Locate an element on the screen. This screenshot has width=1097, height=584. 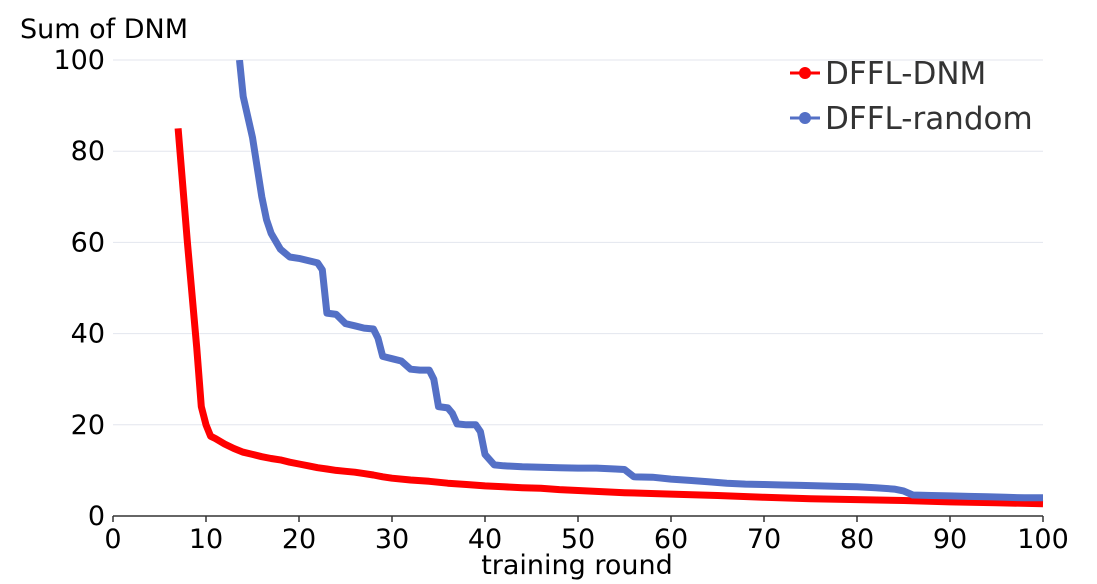
x-tick-label: 50 is located at coordinates (578, 539).